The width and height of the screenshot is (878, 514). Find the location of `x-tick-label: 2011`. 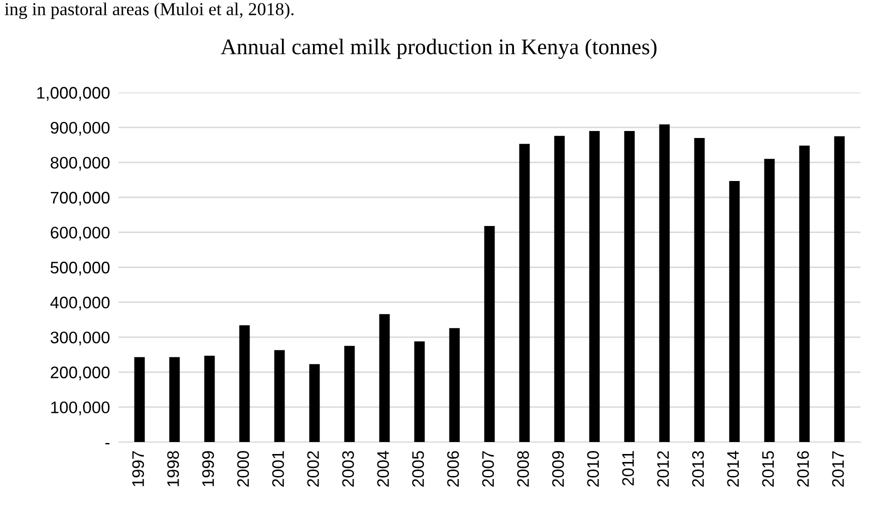

x-tick-label: 2011 is located at coordinates (628, 468).